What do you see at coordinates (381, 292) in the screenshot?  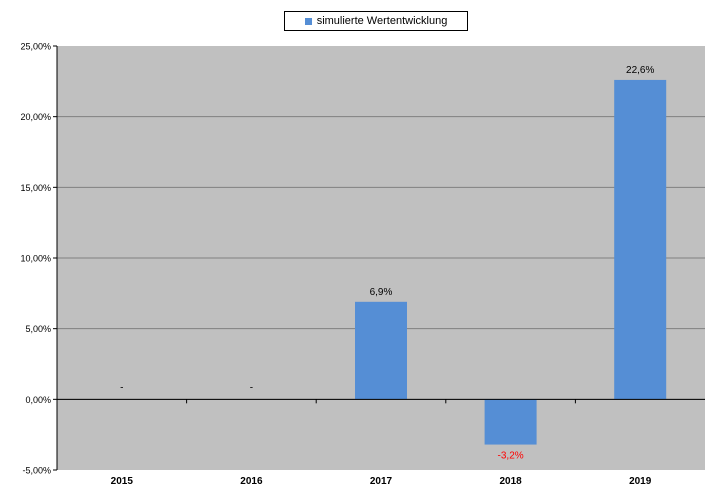 I see `data-label: 6,9%` at bounding box center [381, 292].